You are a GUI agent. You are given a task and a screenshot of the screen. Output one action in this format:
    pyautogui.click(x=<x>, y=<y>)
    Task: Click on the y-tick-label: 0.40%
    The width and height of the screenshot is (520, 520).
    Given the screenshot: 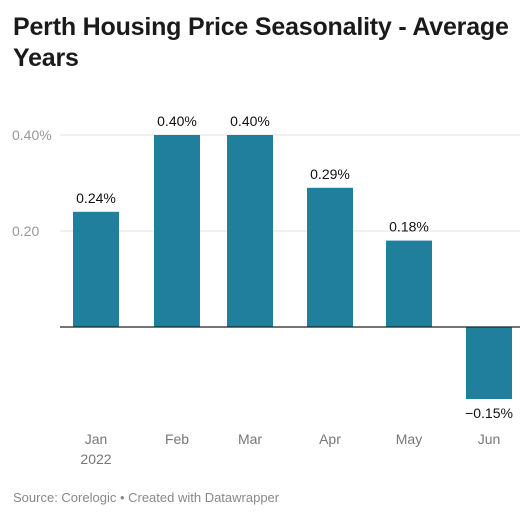 What is the action you would take?
    pyautogui.click(x=32, y=135)
    